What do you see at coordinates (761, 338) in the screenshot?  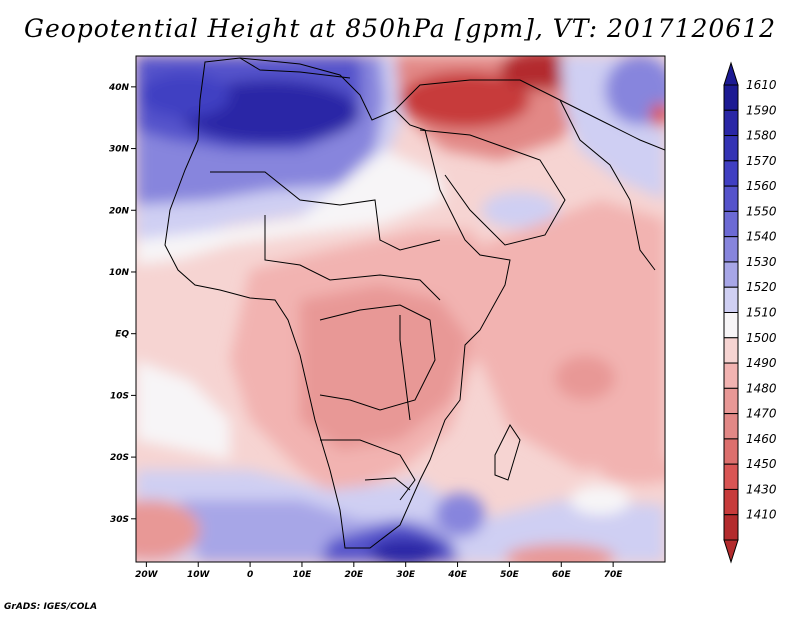 I see `colorbar-label: 1500` at bounding box center [761, 338].